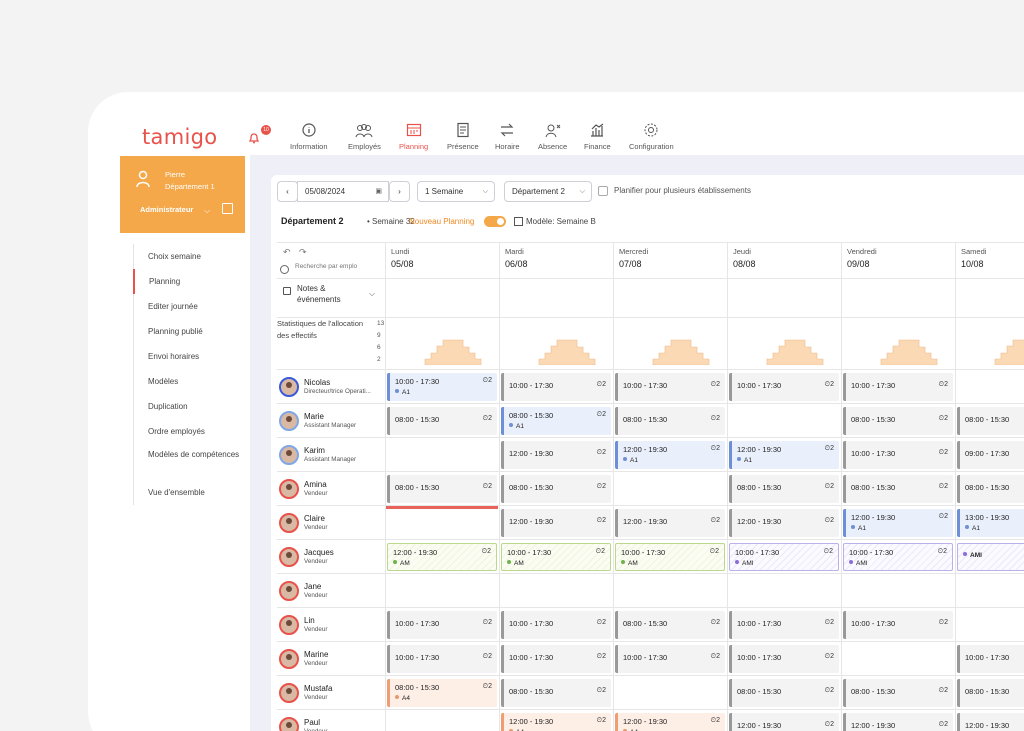 The width and height of the screenshot is (1024, 731). Describe the element at coordinates (990, 455) in the screenshot. I see `shift-cell: 09:00 - 17:30` at that location.